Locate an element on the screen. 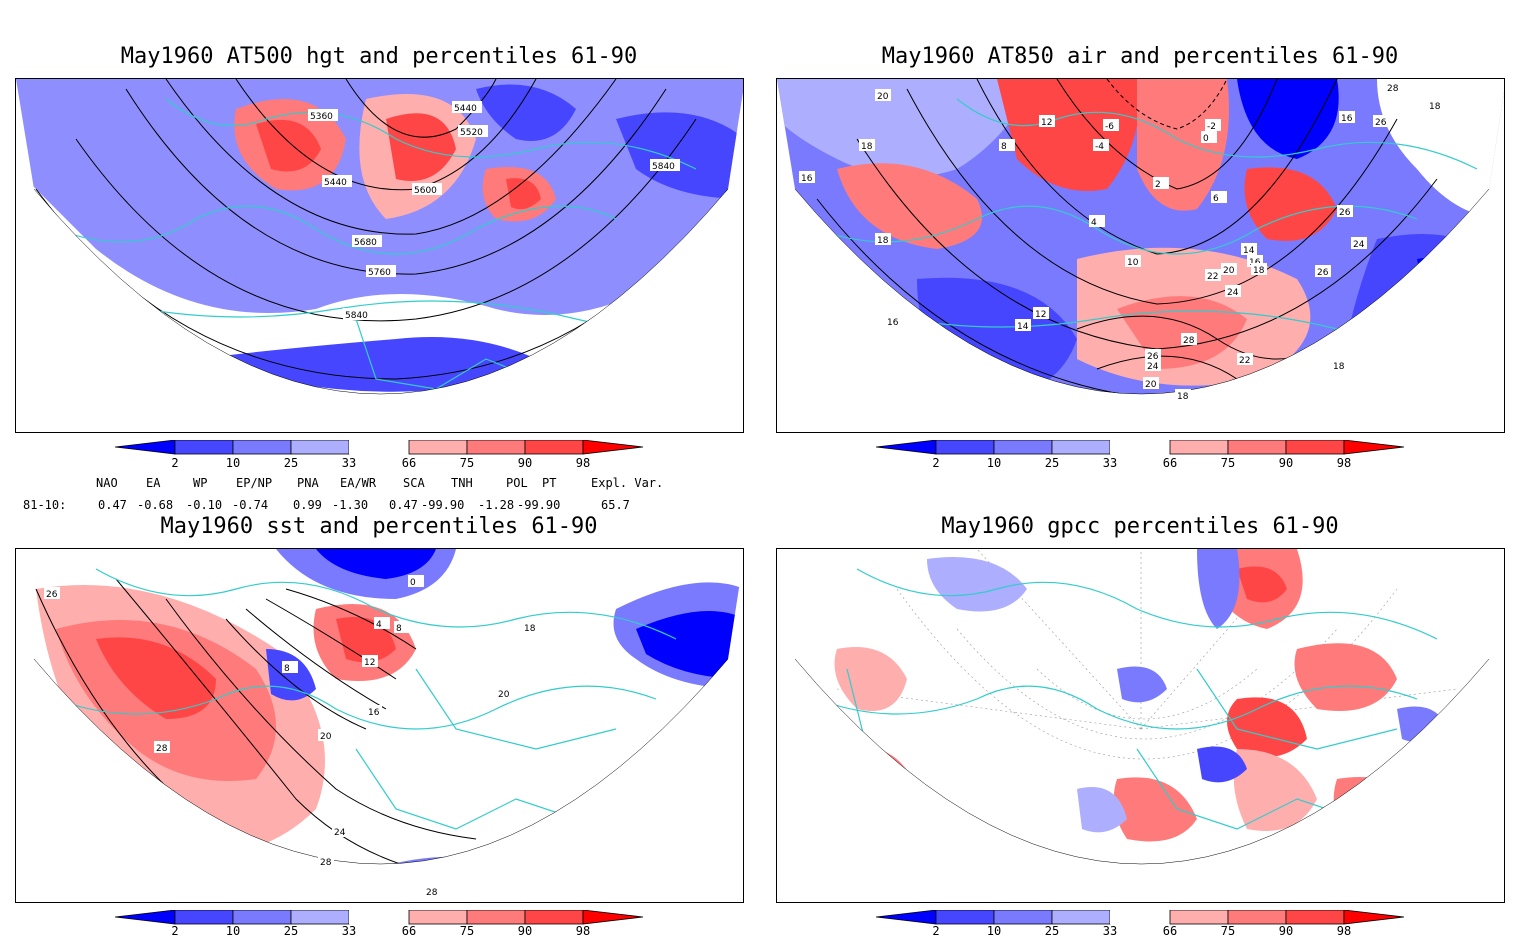  contour-label: -4 is located at coordinates (1099, 147).